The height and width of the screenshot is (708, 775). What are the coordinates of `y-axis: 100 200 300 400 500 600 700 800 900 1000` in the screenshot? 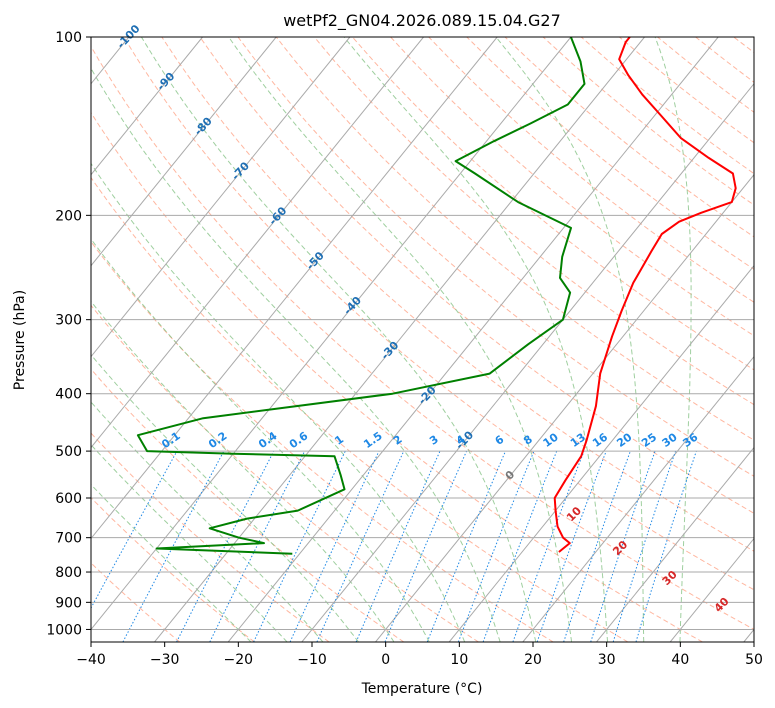 It's located at (68, 334).